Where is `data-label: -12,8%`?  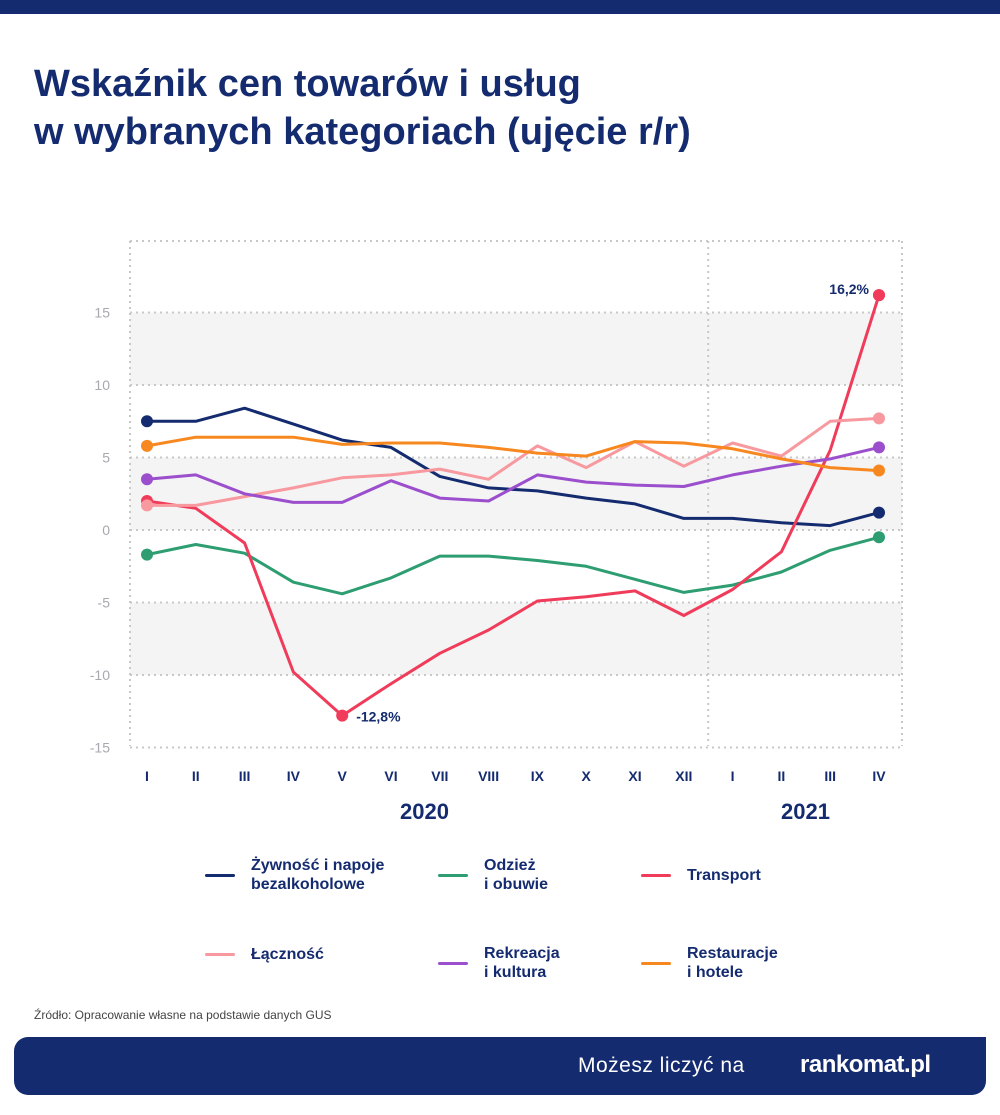 data-label: -12,8% is located at coordinates (378, 717).